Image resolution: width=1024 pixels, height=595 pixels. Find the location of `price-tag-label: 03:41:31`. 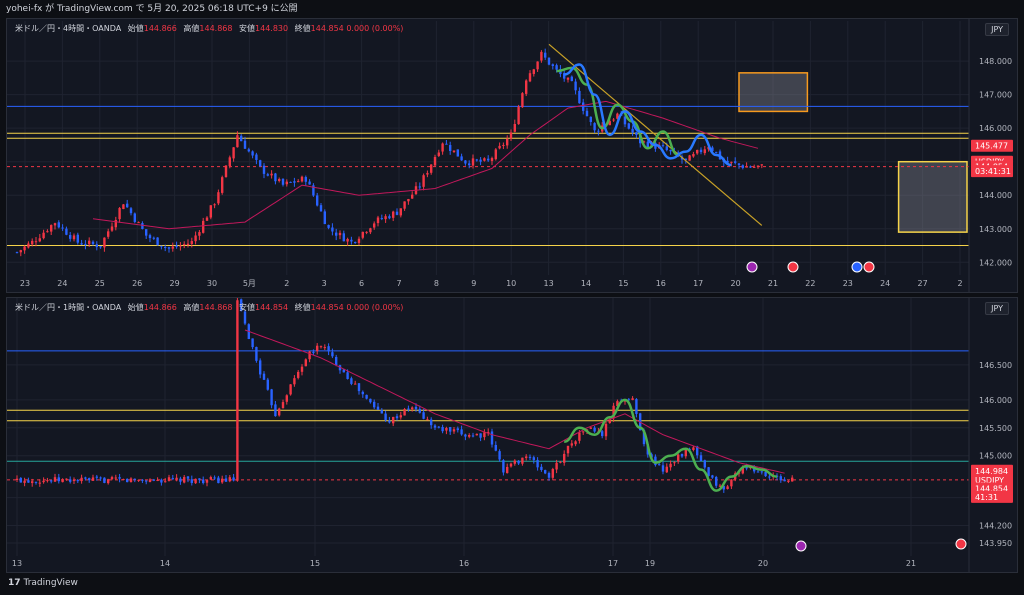

price-tag-label: 03:41:31 is located at coordinates (993, 171).